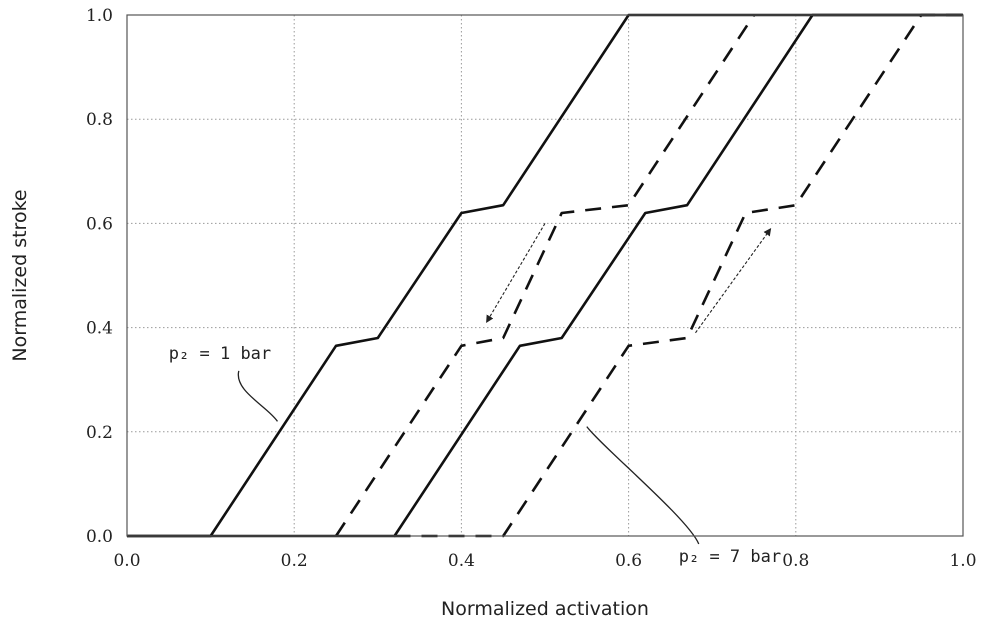 The image size is (989, 633). What do you see at coordinates (730, 557) in the screenshot?
I see `annotation-label: p₂ = 7 bar` at bounding box center [730, 557].